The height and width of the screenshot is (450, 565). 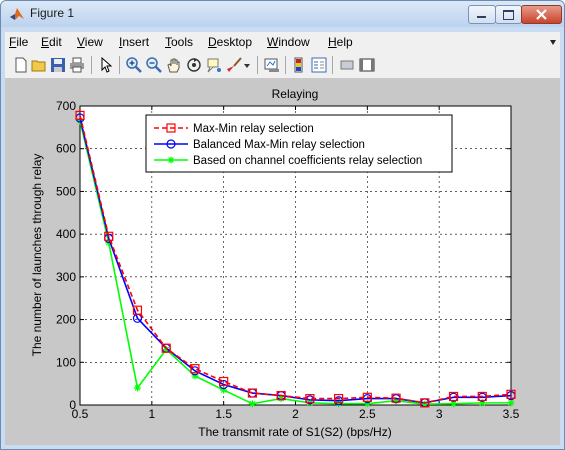 What do you see at coordinates (72, 405) in the screenshot?
I see `y-tick-label: 0` at bounding box center [72, 405].